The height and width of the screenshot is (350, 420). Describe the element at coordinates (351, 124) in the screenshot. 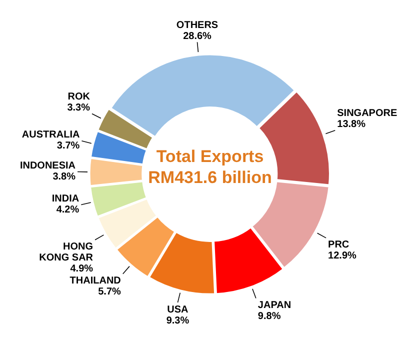

I see `data-label: 13.8%` at that location.